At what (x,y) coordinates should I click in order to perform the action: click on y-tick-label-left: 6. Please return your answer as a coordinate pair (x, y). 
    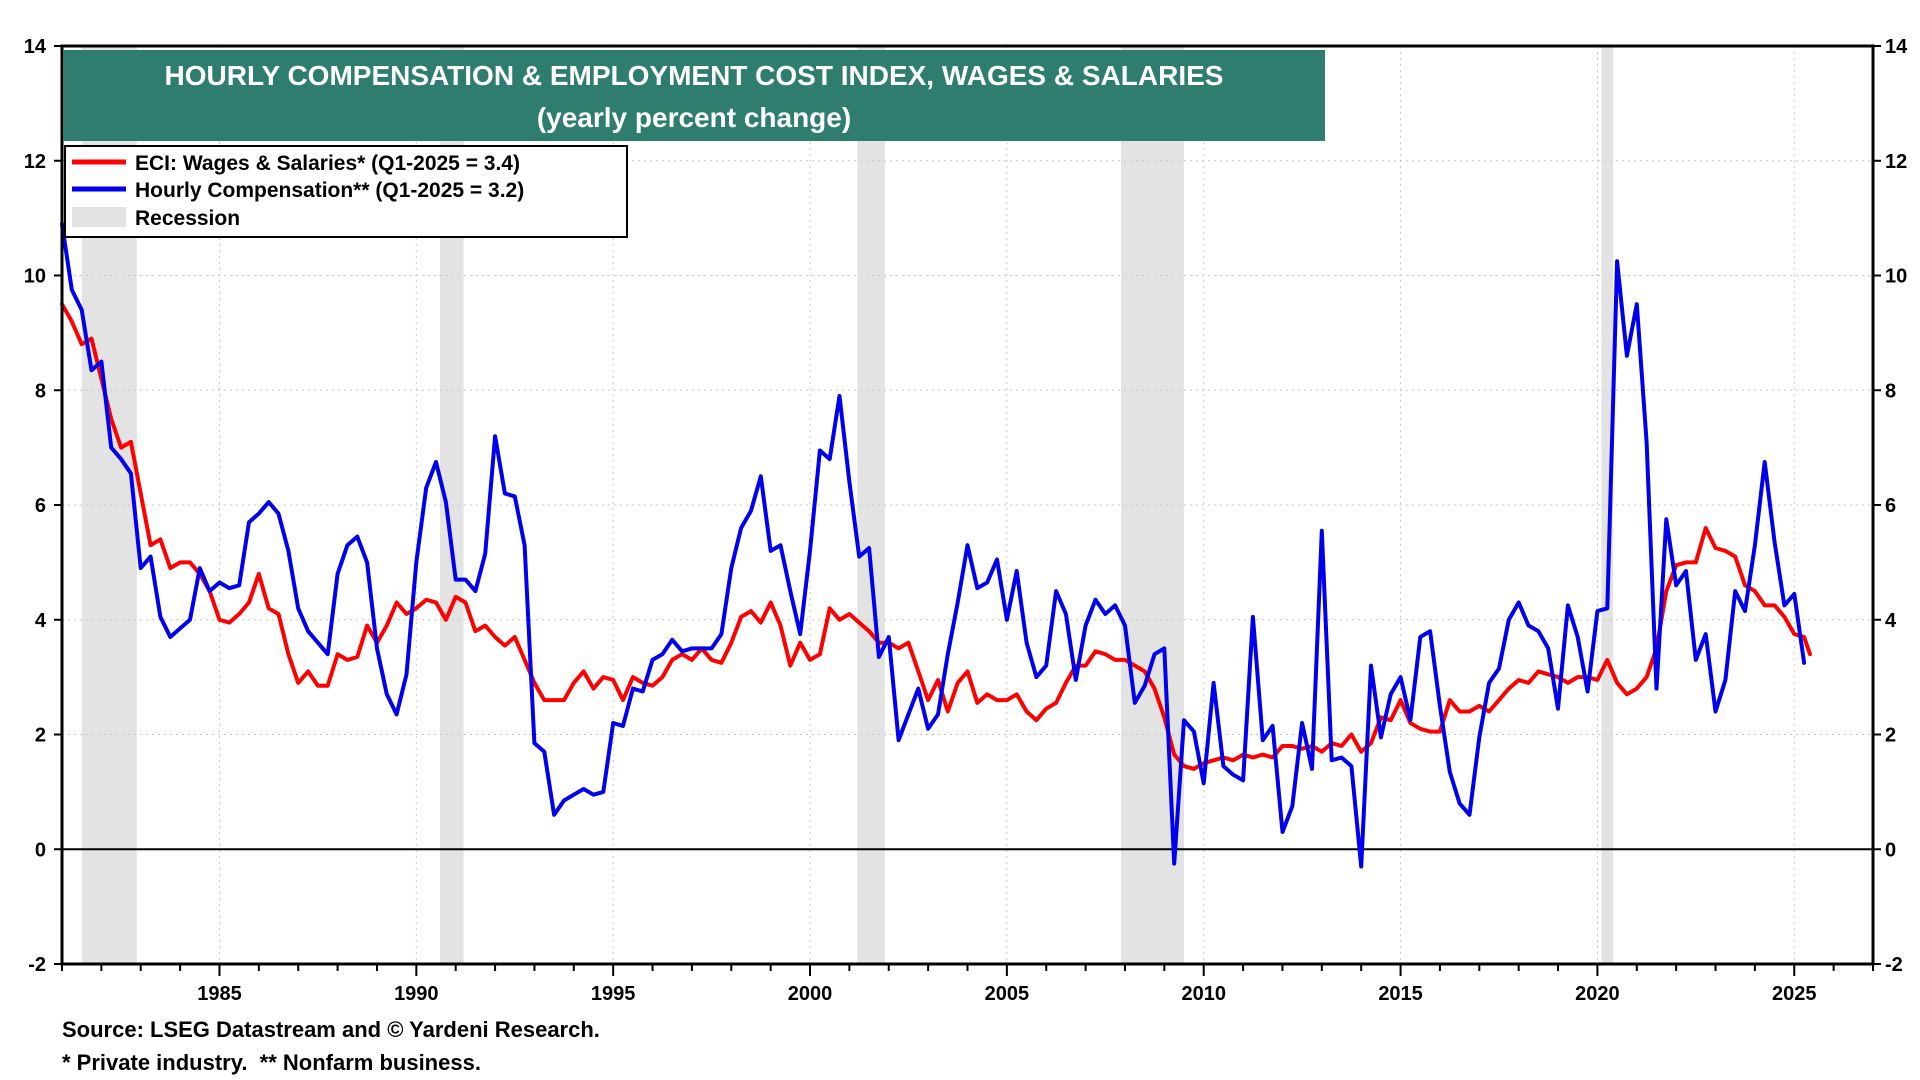
    Looking at the image, I should click on (40, 506).